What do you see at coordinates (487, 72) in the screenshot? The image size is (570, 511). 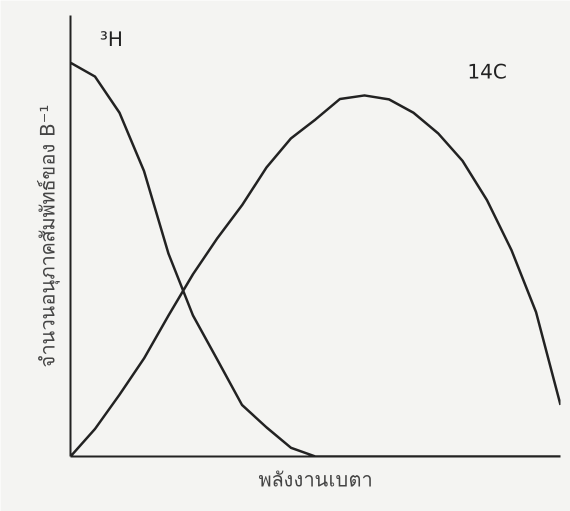 I see `text: 14C` at bounding box center [487, 72].